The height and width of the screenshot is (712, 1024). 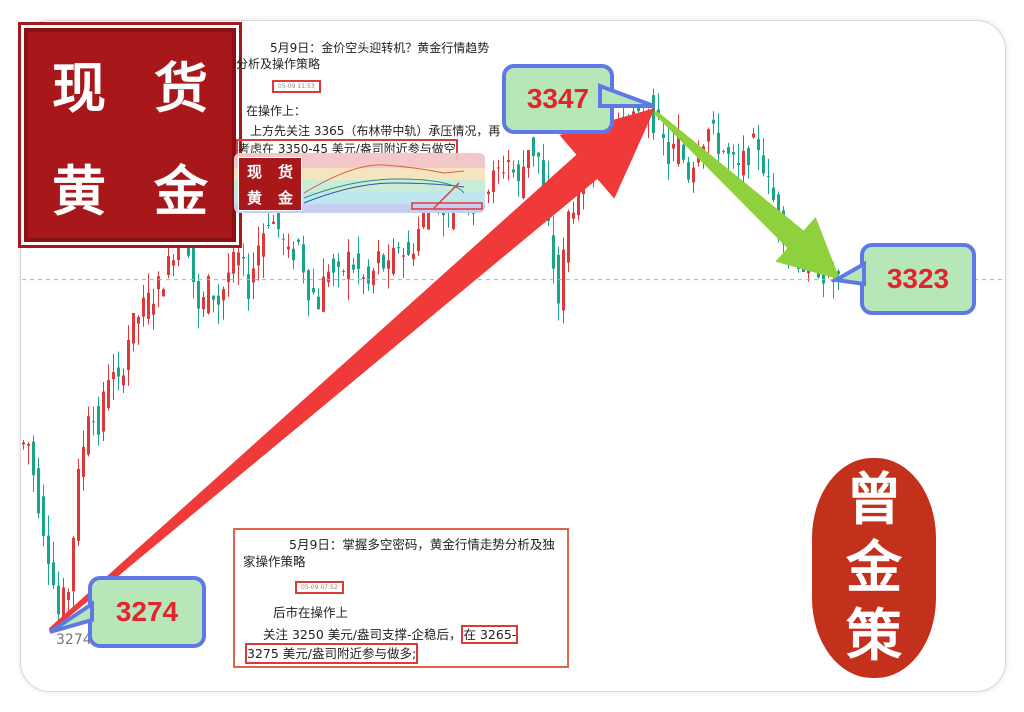 I want to click on mini-logo: 现 货 黄 金, so click(x=270, y=184).